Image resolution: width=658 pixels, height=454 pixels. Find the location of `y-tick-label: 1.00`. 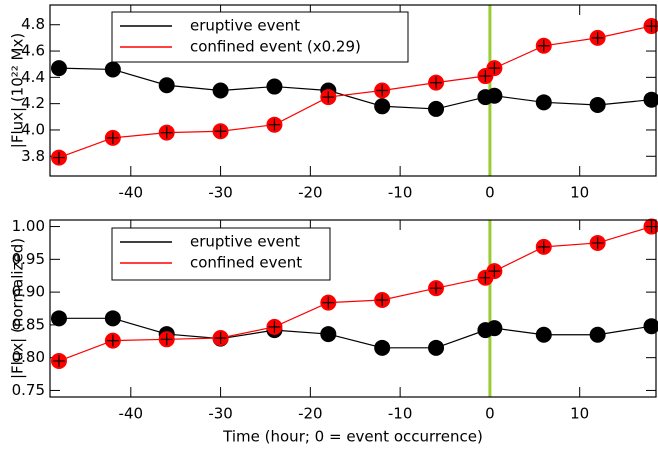

y-tick-label: 1.00 is located at coordinates (28, 226).